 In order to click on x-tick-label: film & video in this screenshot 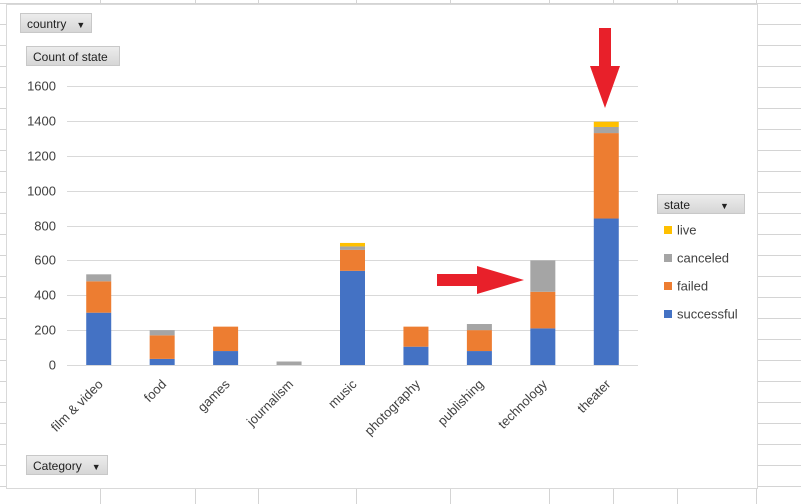, I will do `click(77, 406)`.